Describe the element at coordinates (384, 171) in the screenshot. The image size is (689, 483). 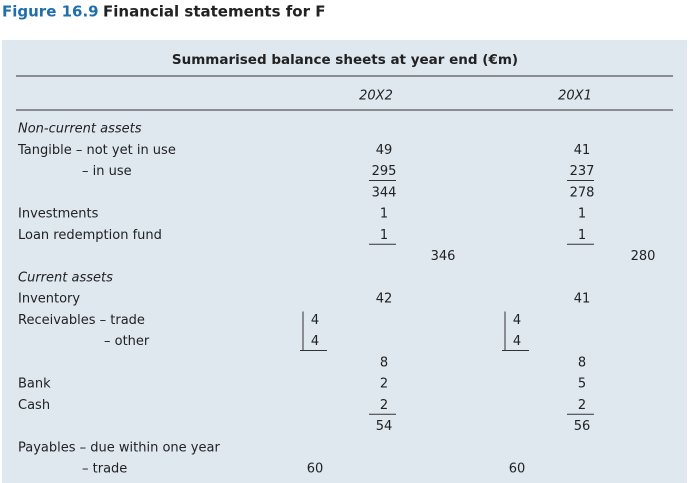
I see `cell-value: 295` at that location.